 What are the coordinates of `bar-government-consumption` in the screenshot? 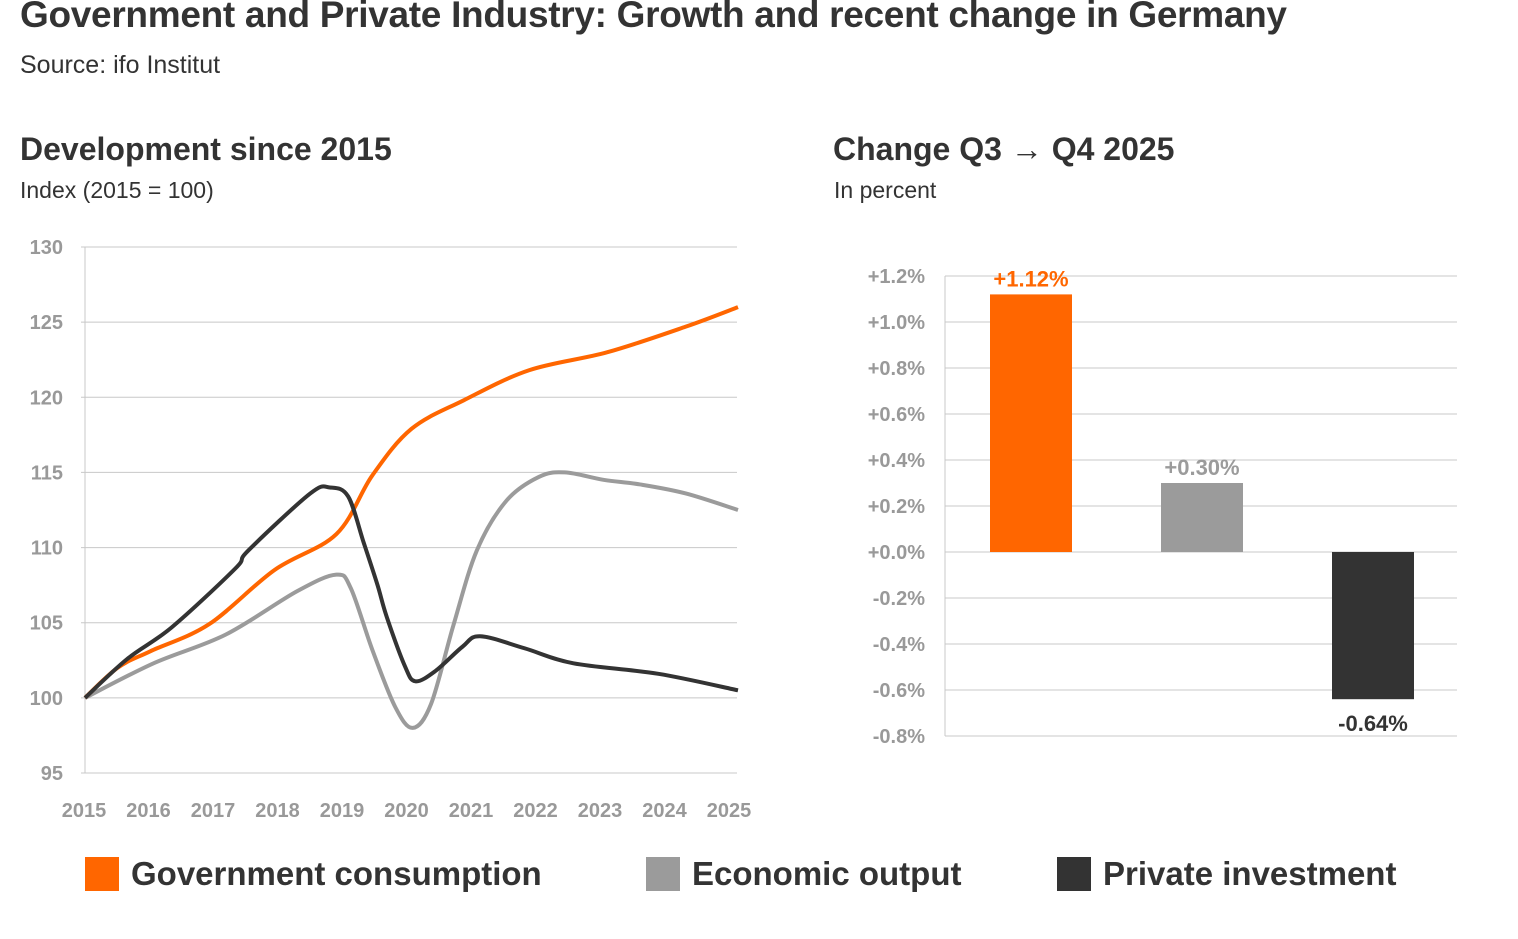 It's located at (1031, 423).